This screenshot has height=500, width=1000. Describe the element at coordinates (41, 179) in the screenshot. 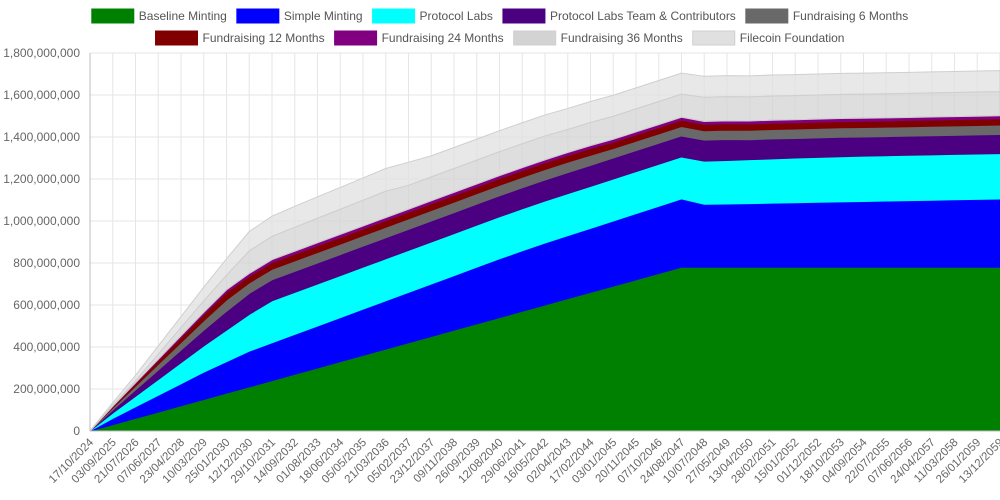

I see `y-tick-label: 1,200,000,000` at that location.